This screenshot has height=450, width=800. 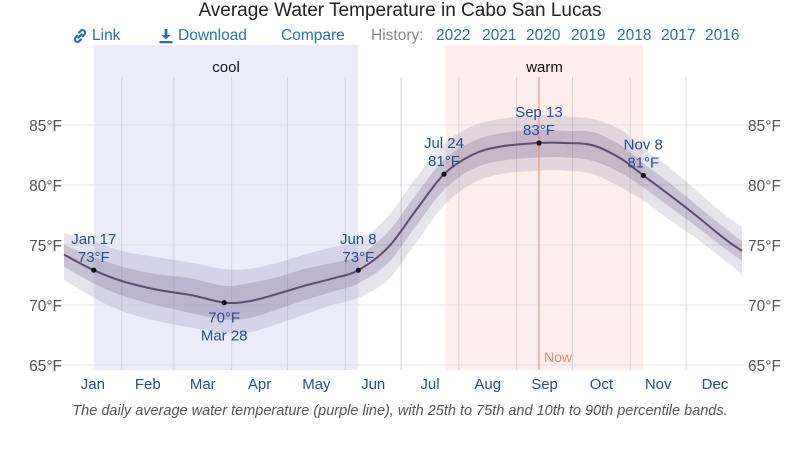 What do you see at coordinates (764, 186) in the screenshot?
I see `y-tick-label-right: 80°F` at bounding box center [764, 186].